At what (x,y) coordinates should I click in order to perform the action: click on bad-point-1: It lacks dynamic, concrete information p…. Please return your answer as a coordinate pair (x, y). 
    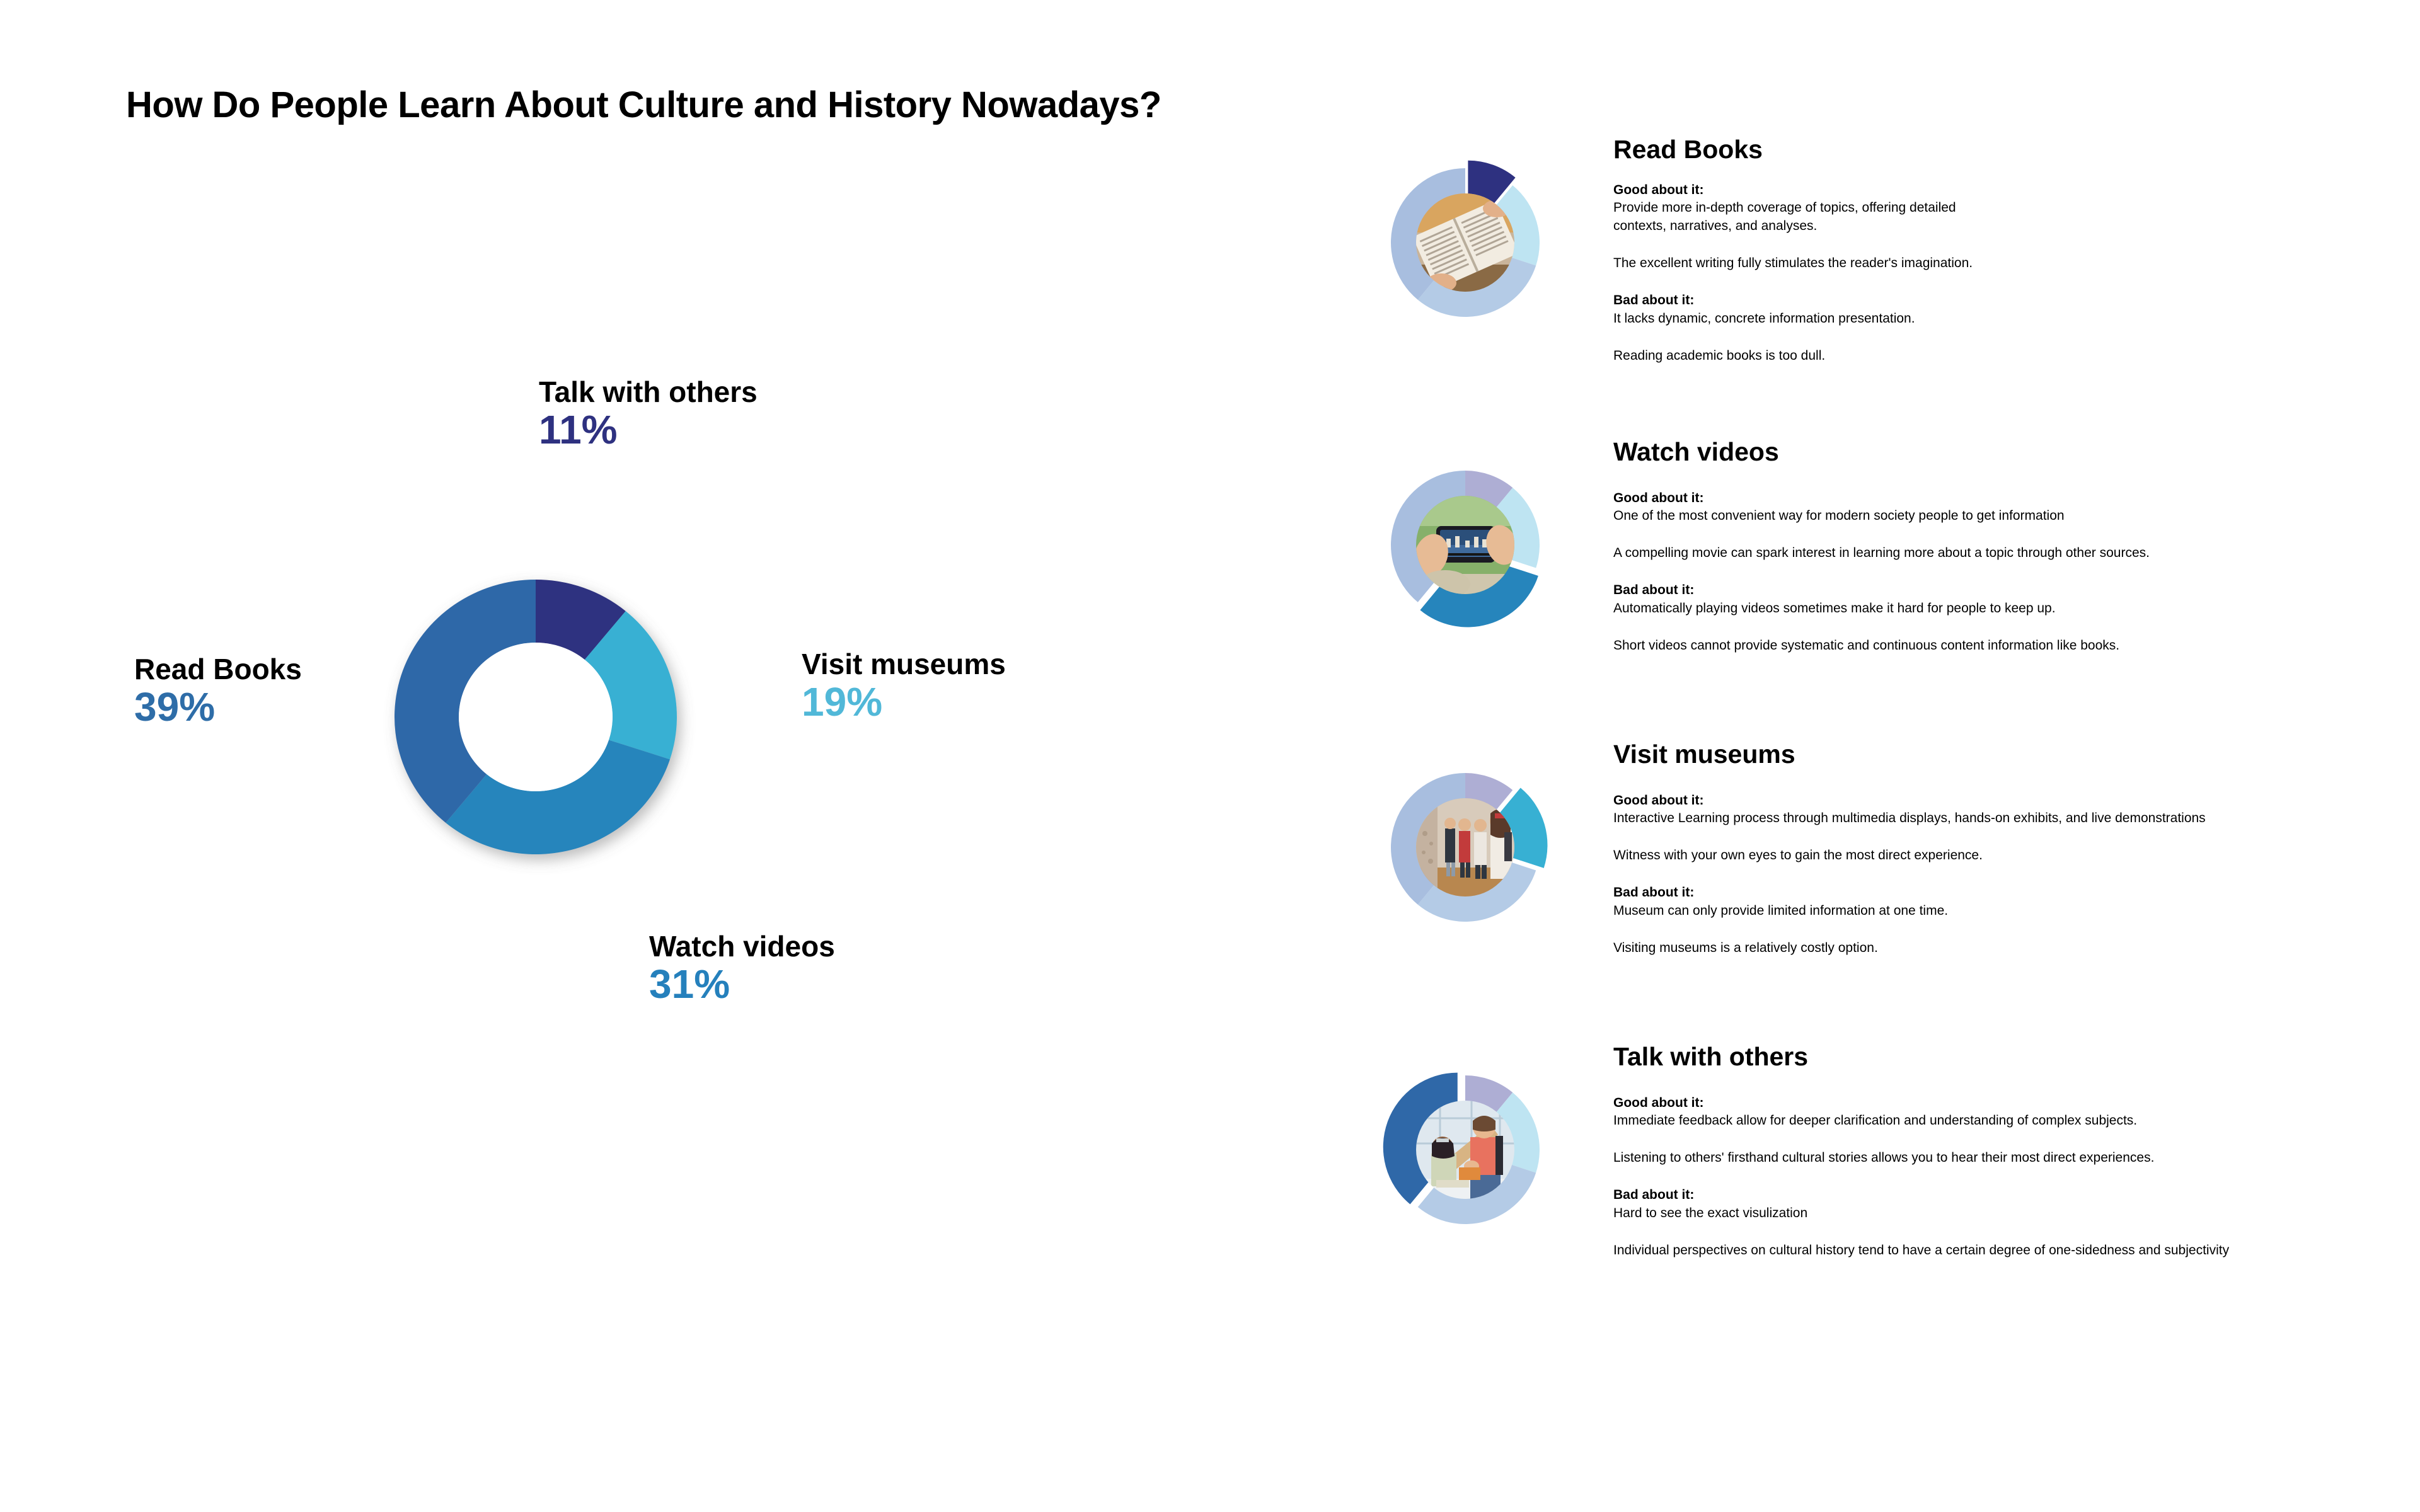
    Looking at the image, I should click on (1764, 318).